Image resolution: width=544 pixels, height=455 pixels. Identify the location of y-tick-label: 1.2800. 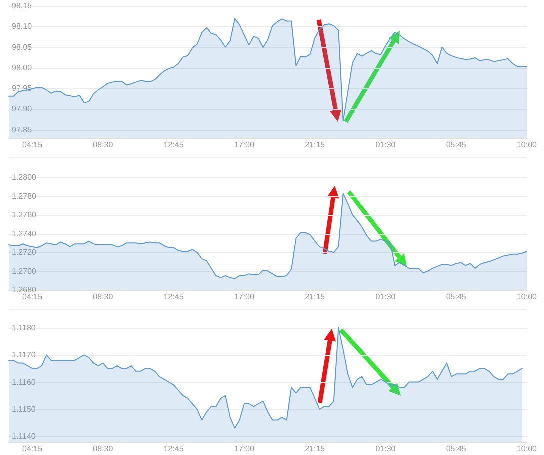
(25, 177).